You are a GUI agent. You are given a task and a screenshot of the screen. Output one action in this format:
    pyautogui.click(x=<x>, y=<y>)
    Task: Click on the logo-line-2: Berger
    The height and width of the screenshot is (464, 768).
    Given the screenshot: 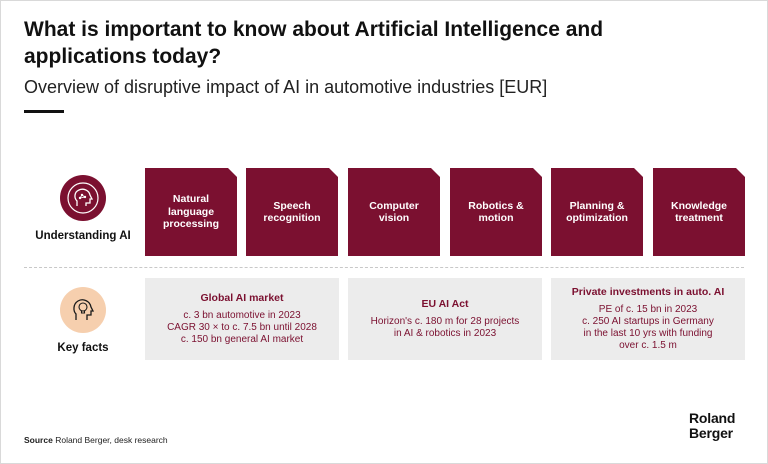 What is the action you would take?
    pyautogui.click(x=711, y=433)
    